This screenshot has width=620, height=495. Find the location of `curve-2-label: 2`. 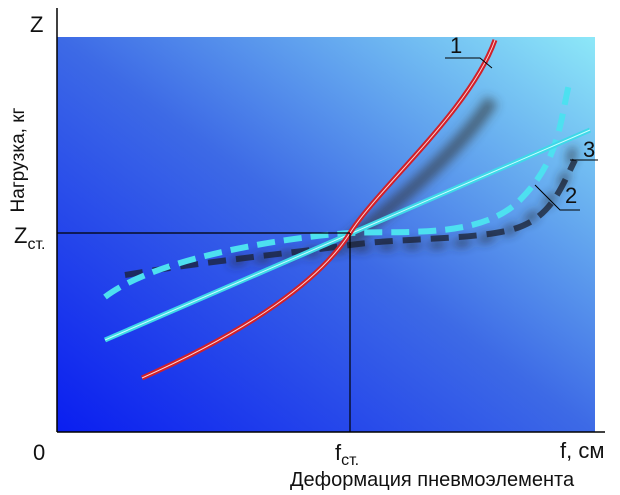

curve-2-label: 2 is located at coordinates (571, 195).